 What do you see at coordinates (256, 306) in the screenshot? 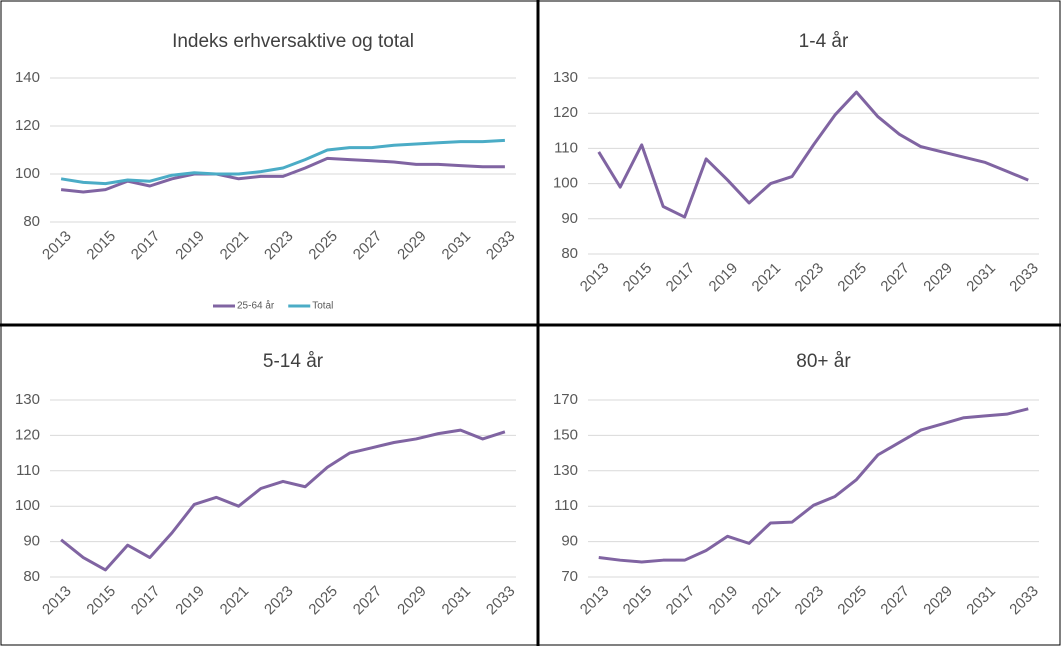
I see `legend-label: 25-64 år` at bounding box center [256, 306].